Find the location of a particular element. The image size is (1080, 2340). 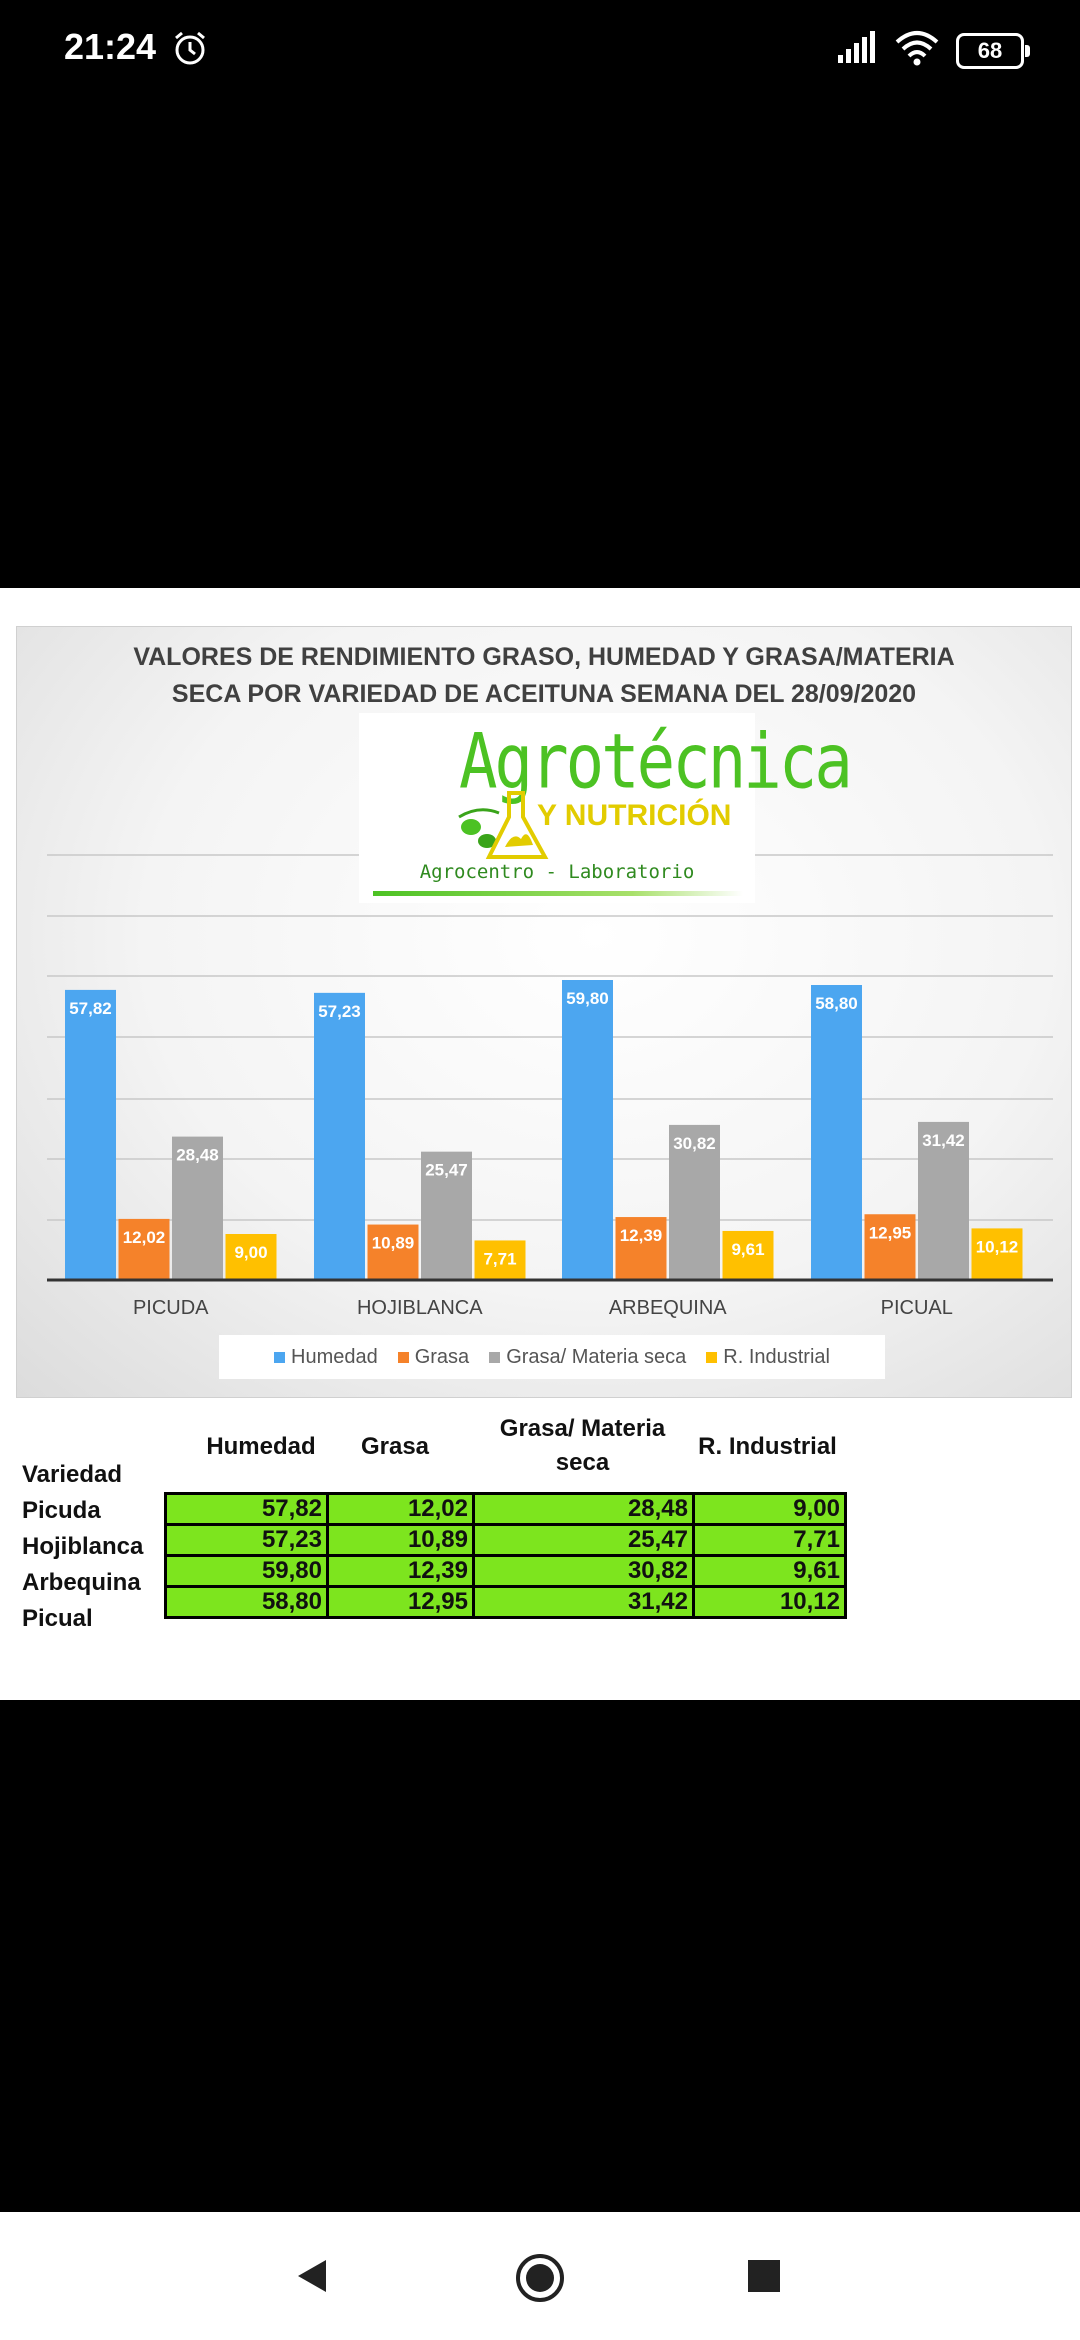

legend-item-humedad: Humedad is located at coordinates (326, 1357).